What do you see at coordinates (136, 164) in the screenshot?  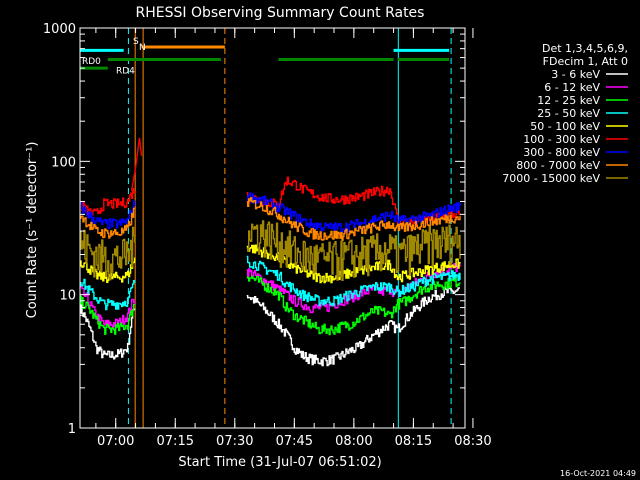 I see `flare-spike` at bounding box center [136, 164].